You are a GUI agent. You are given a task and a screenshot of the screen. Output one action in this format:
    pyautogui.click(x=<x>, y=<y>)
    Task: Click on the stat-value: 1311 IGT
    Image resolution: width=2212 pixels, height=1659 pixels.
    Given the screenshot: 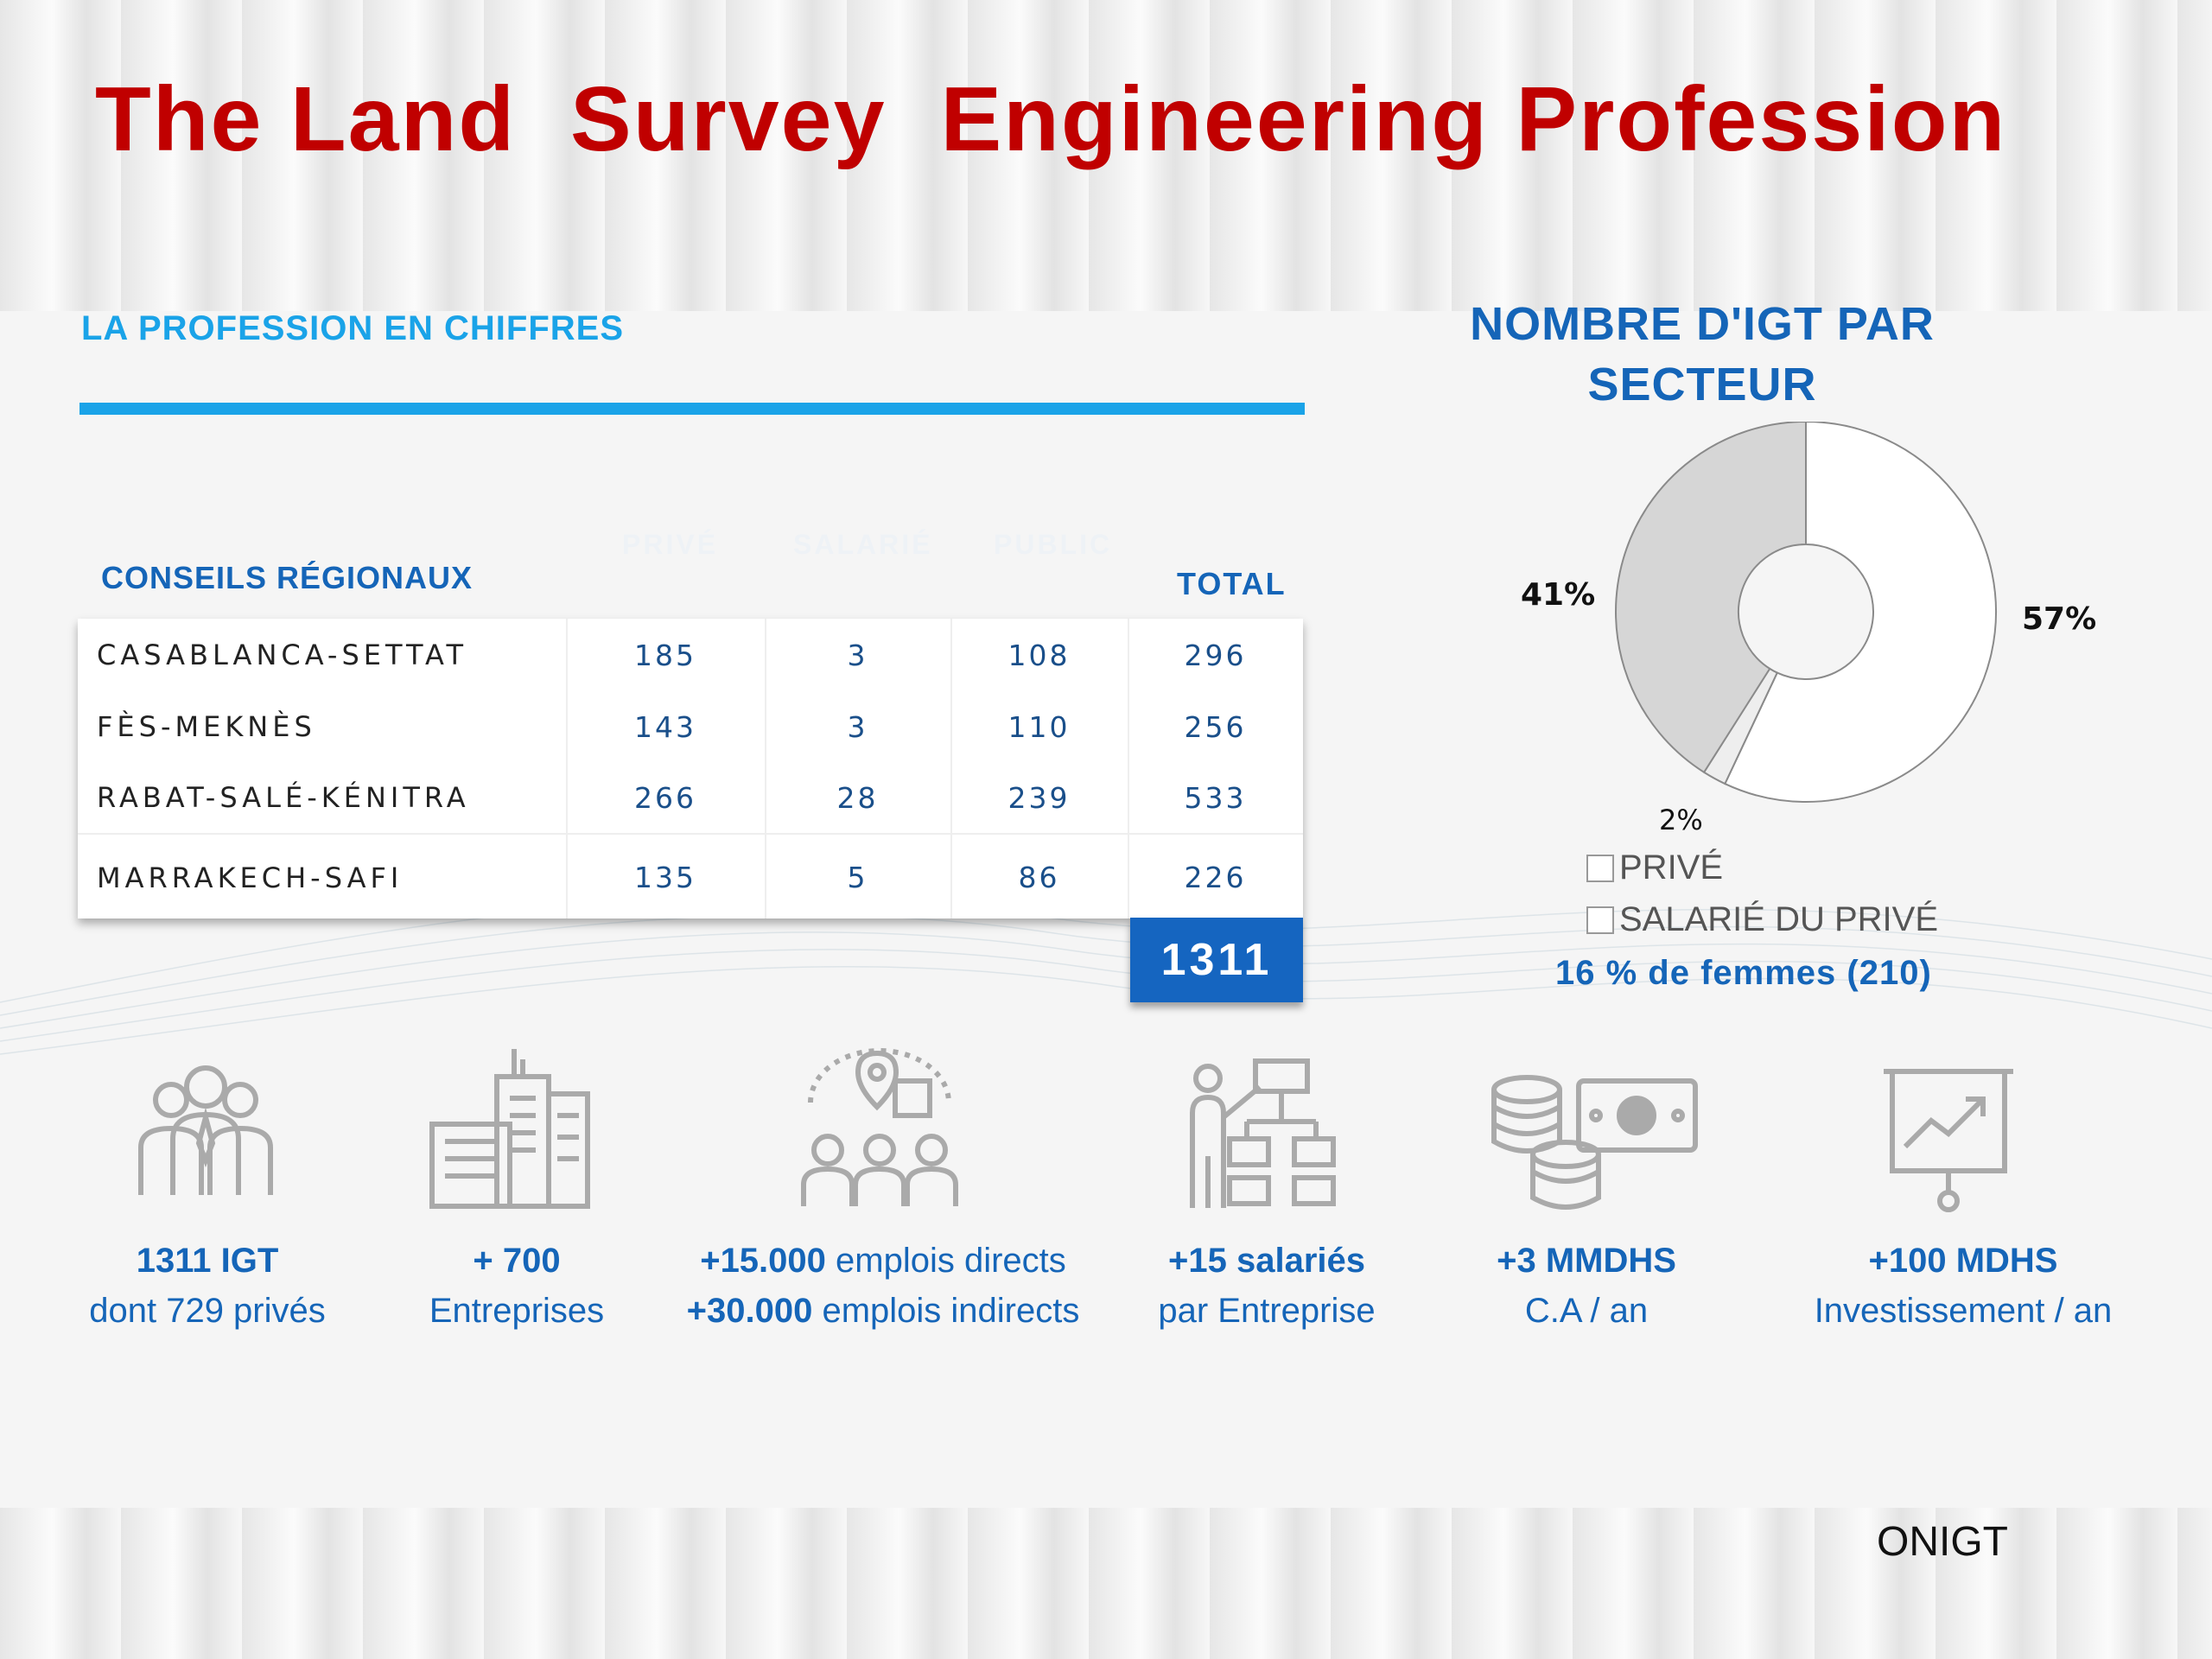 What is the action you would take?
    pyautogui.click(x=207, y=1261)
    